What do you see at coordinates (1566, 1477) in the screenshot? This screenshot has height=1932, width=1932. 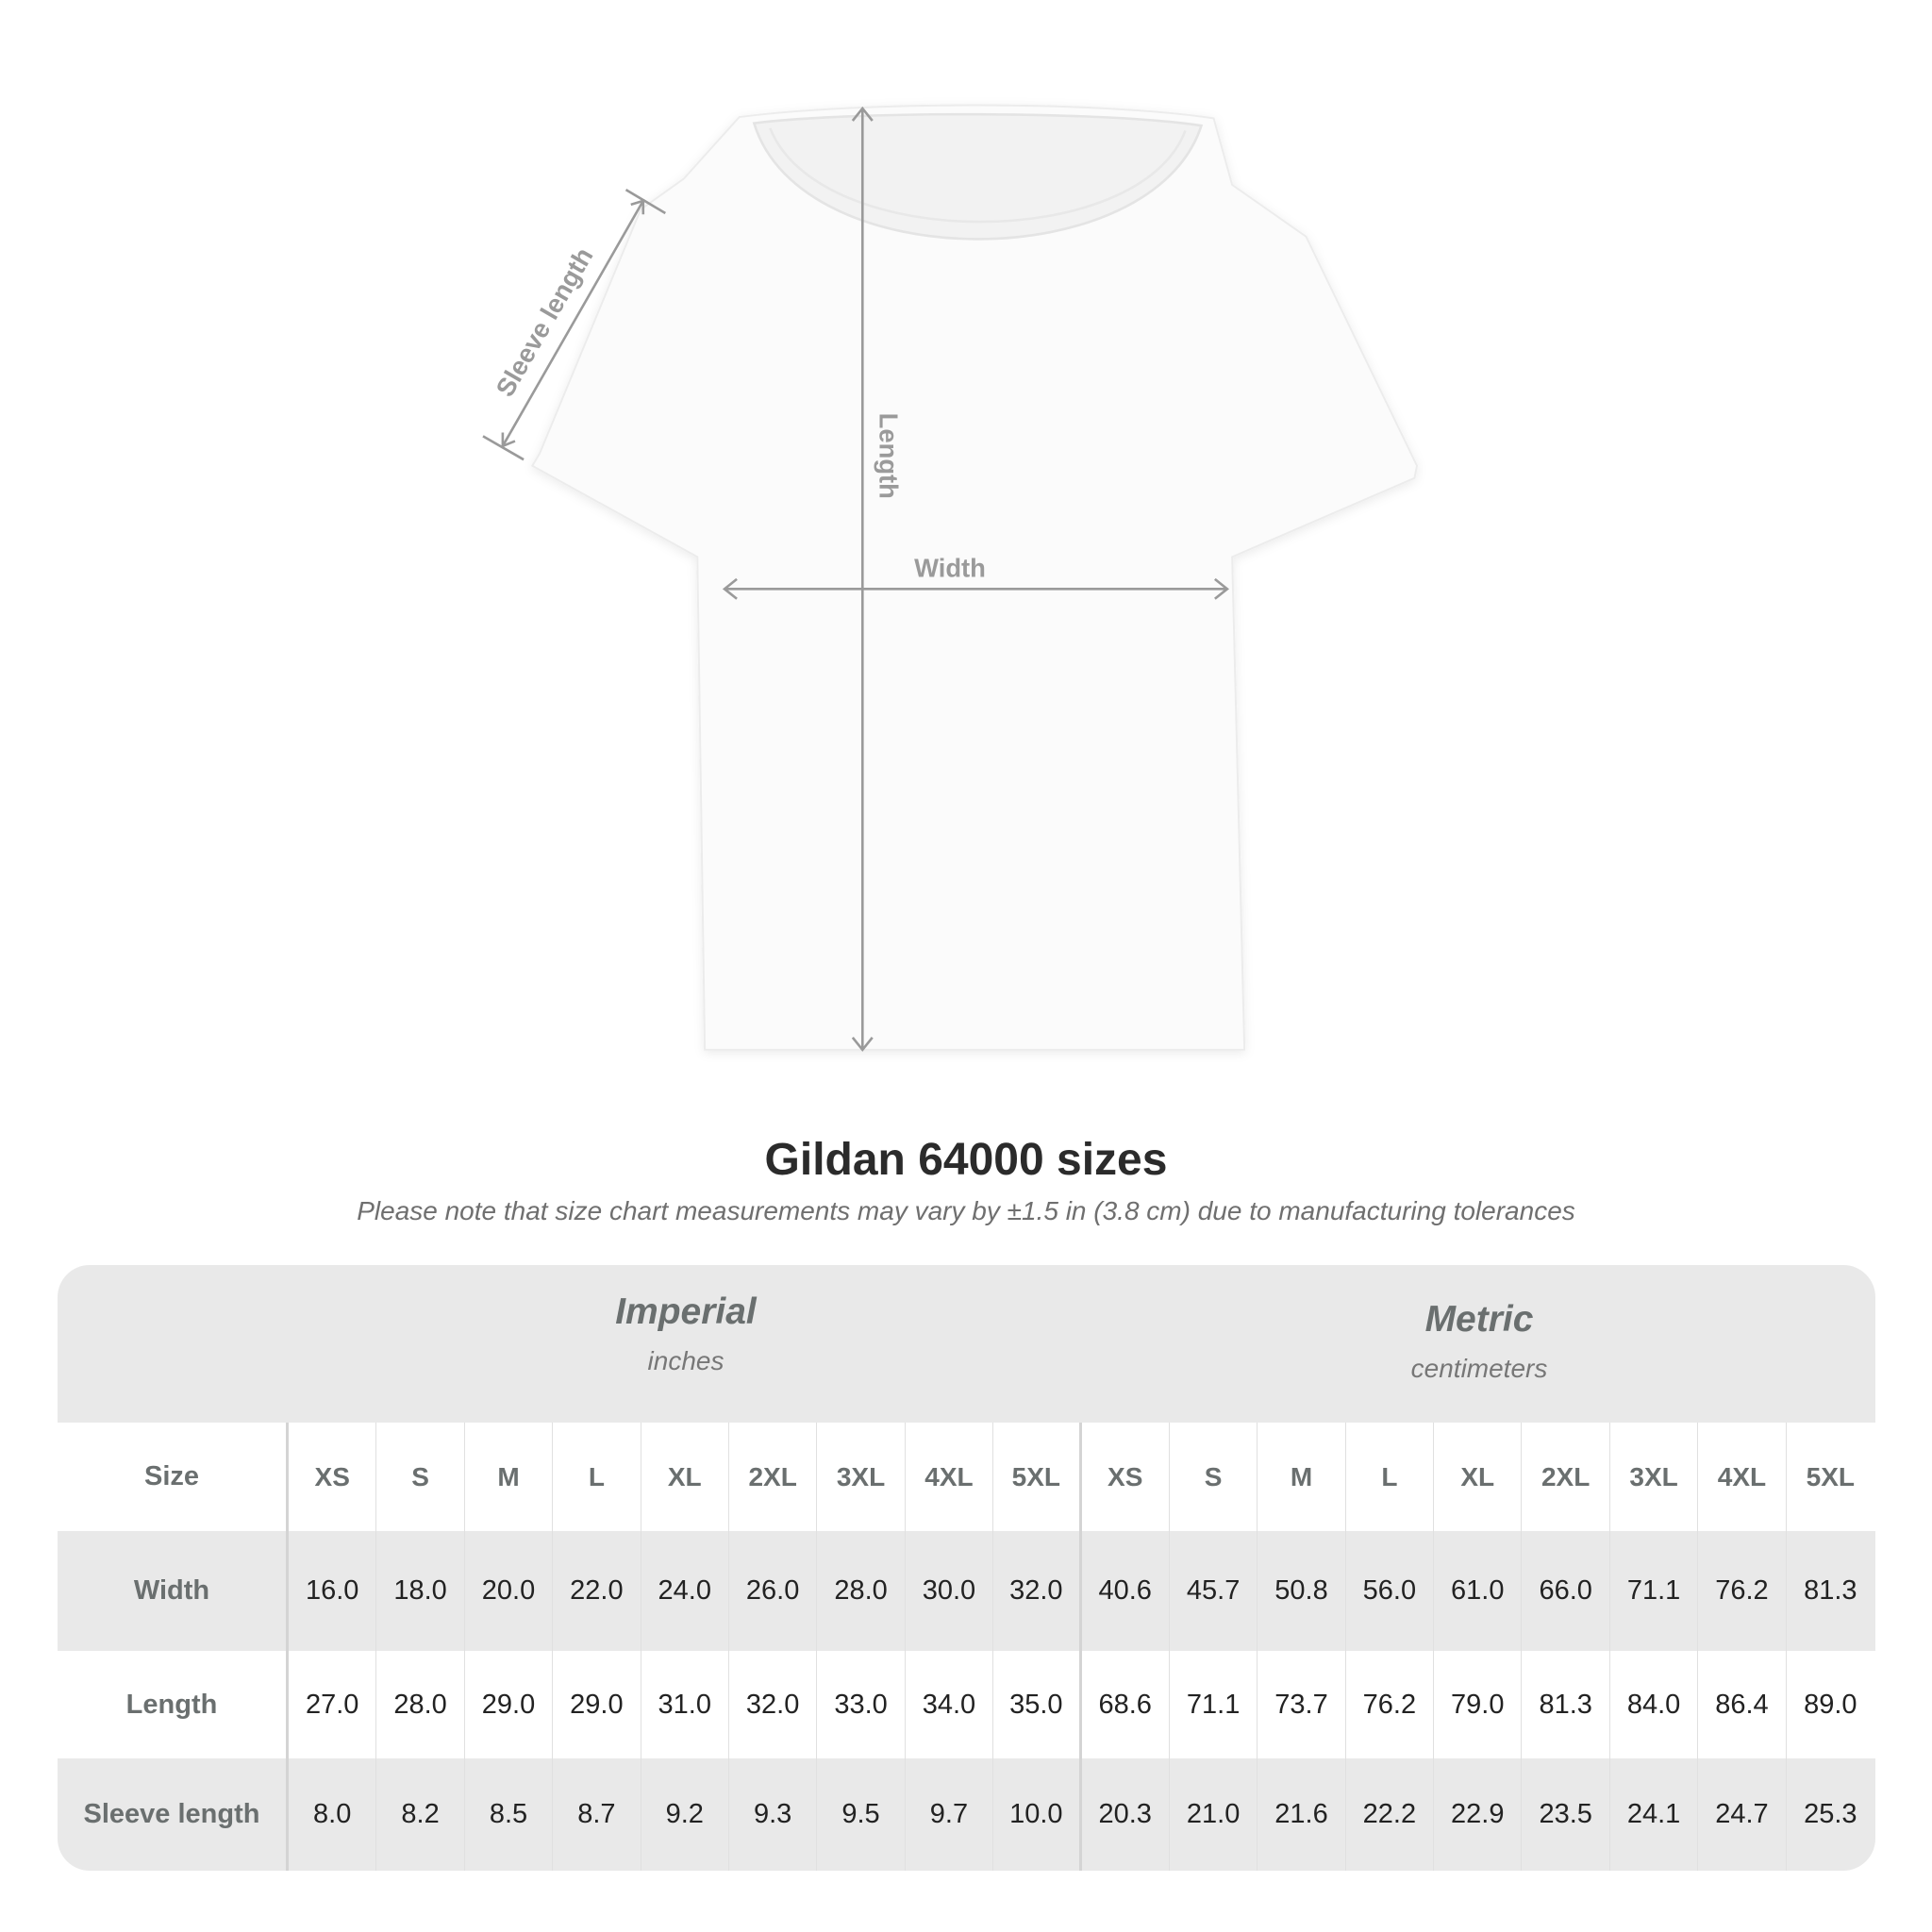 I see `metric-size-2xl: 2XL` at bounding box center [1566, 1477].